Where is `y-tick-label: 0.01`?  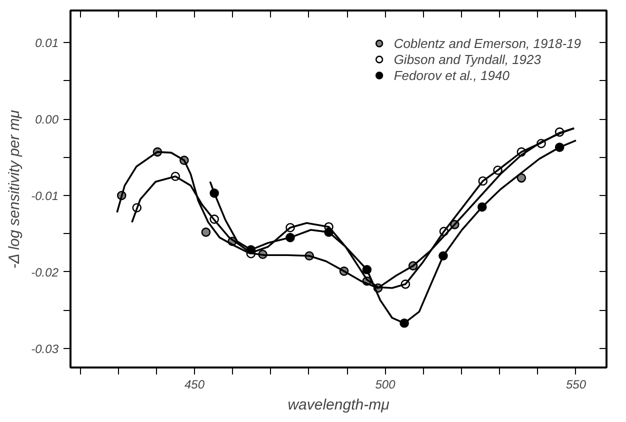 y-tick-label: 0.01 is located at coordinates (47, 43).